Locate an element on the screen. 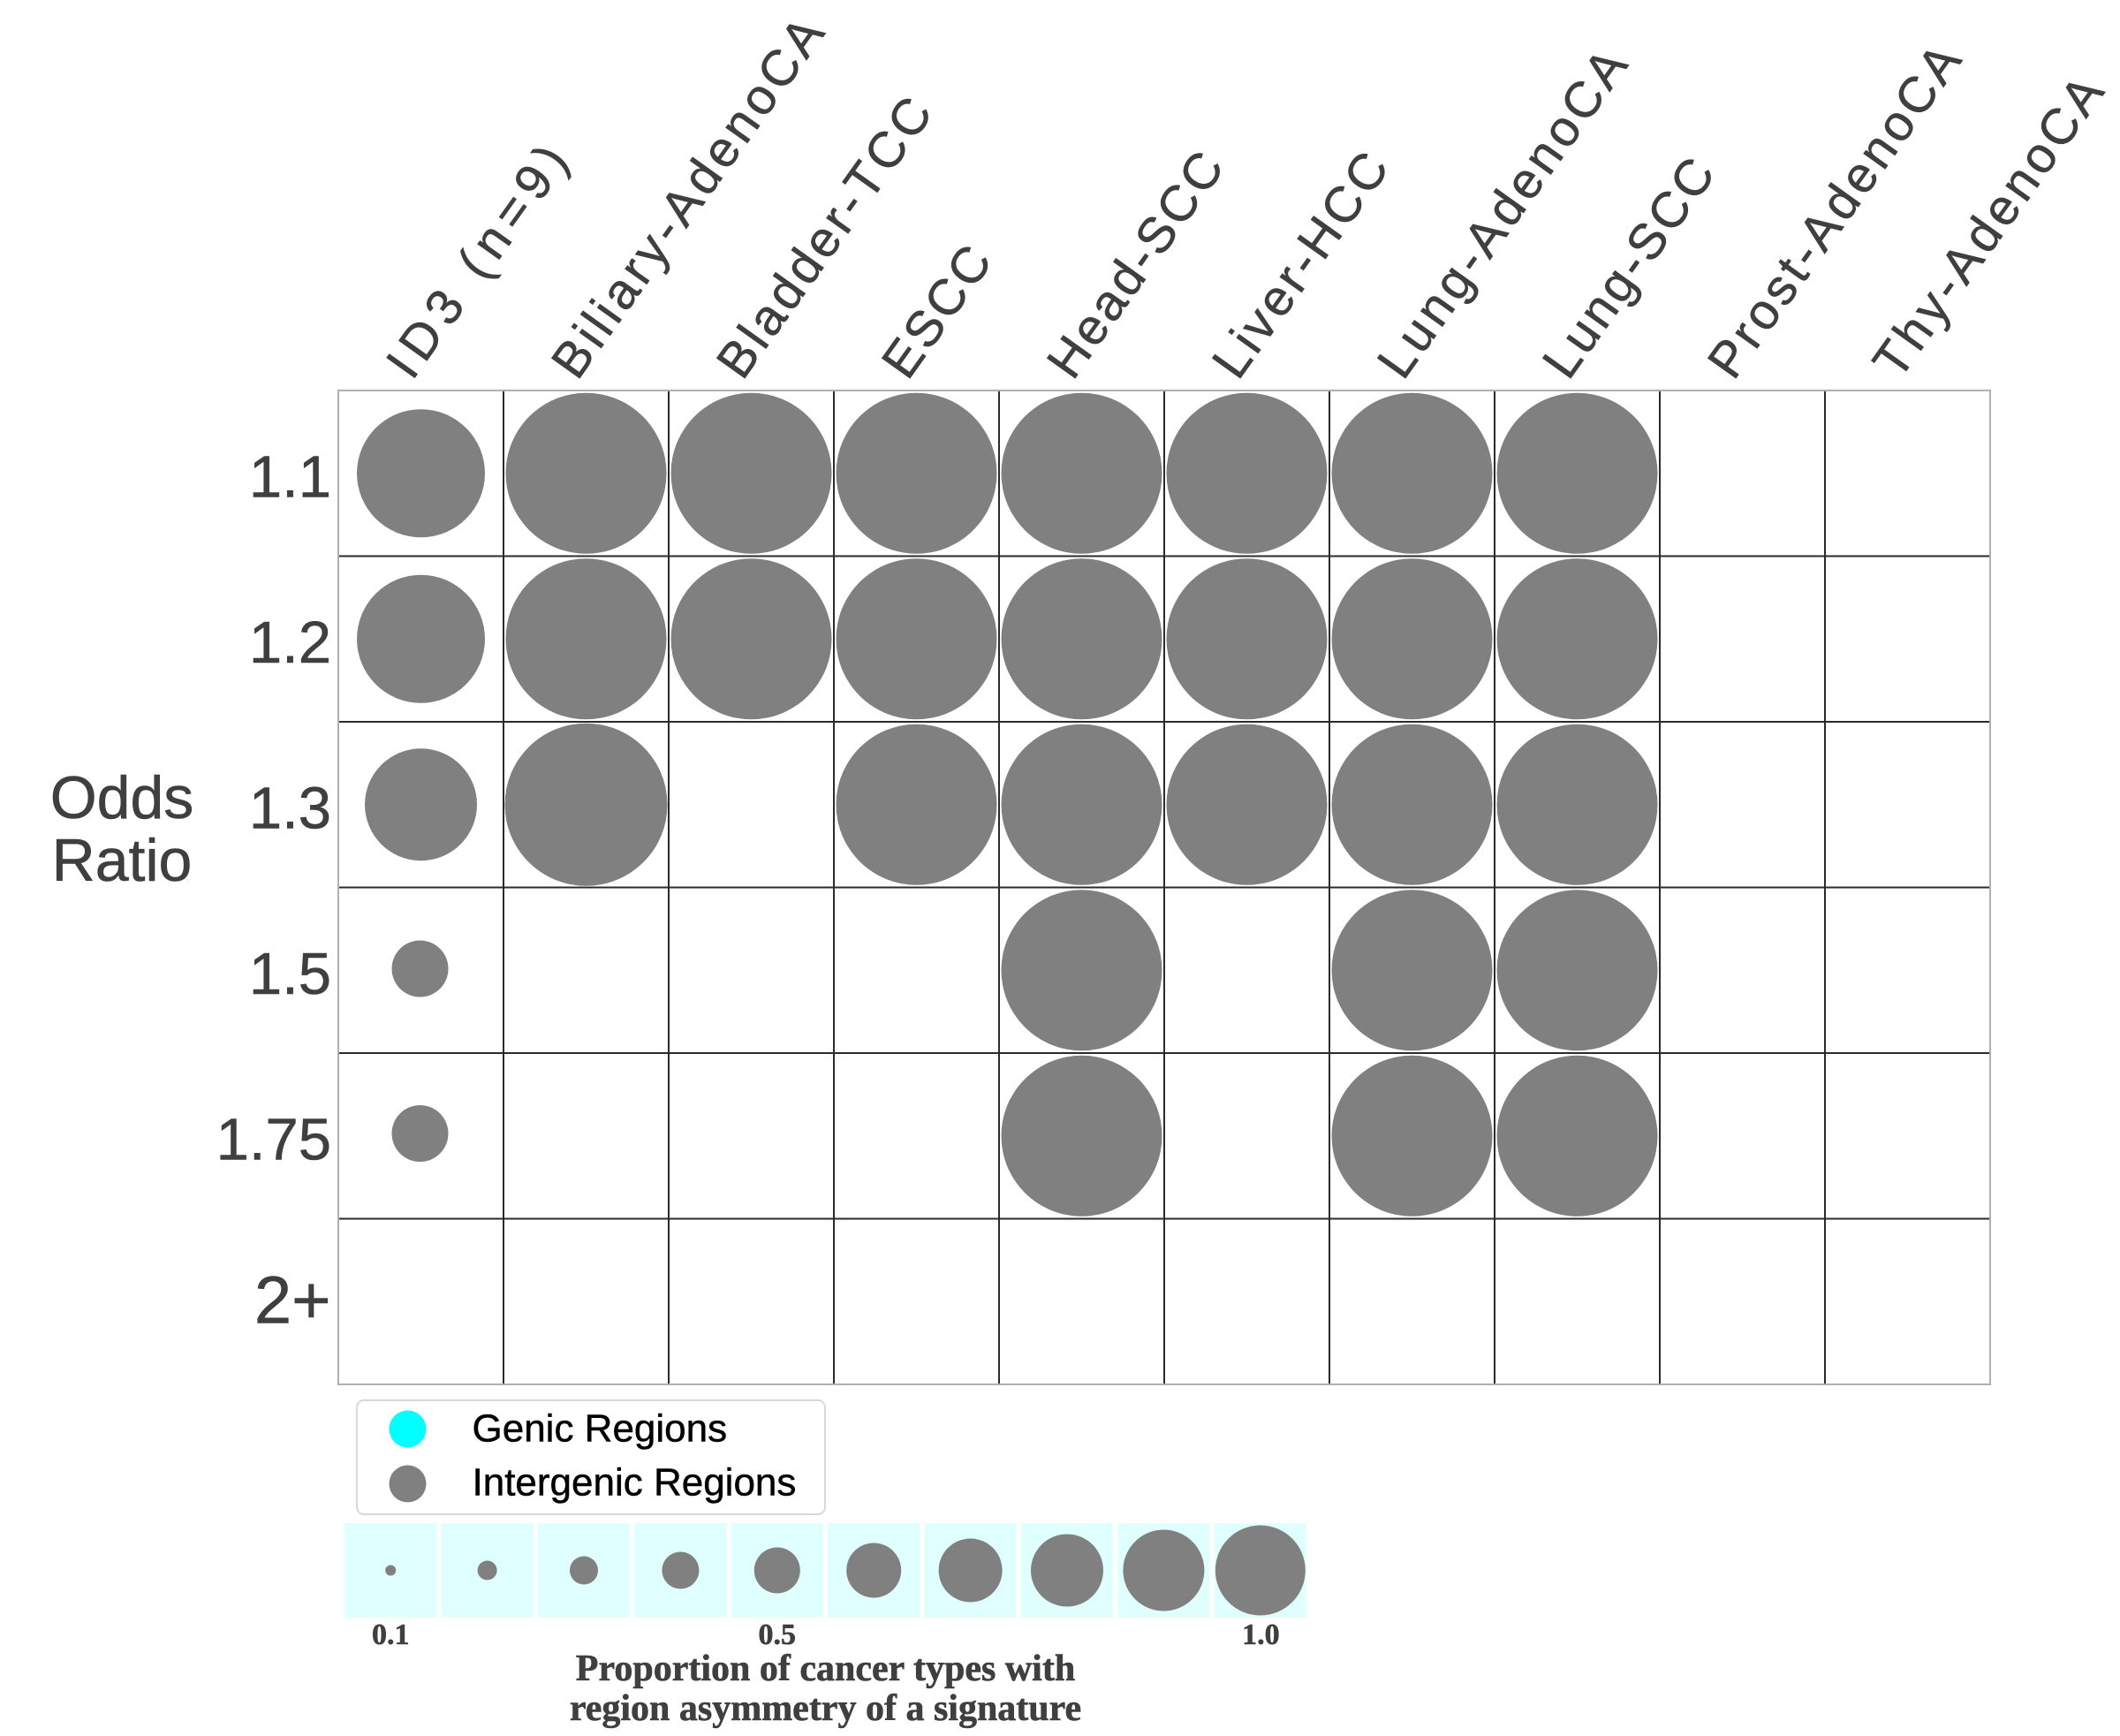 The width and height of the screenshot is (2120, 1736). svg-text: 0.5 is located at coordinates (778, 1634).